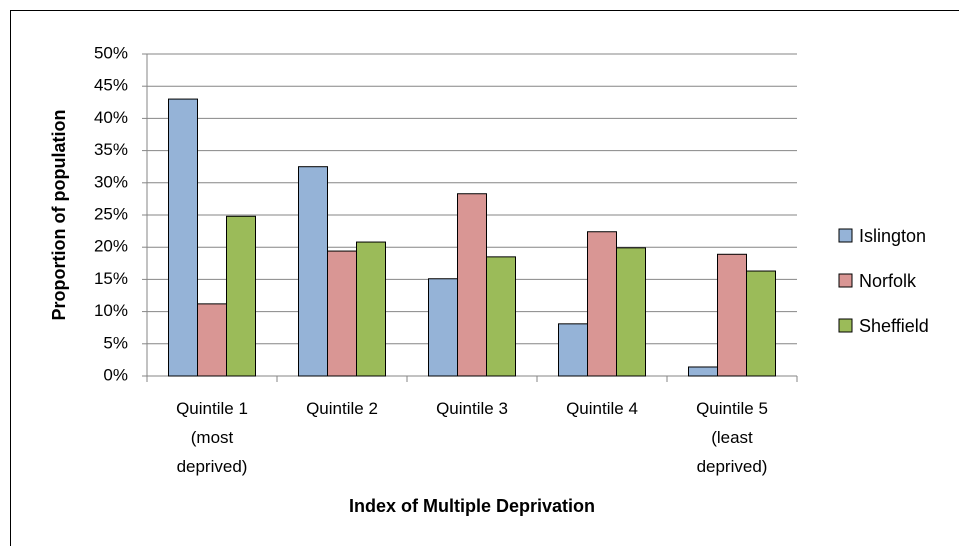  Describe the element at coordinates (111, 85) in the screenshot. I see `y-tick-label: 45%` at that location.